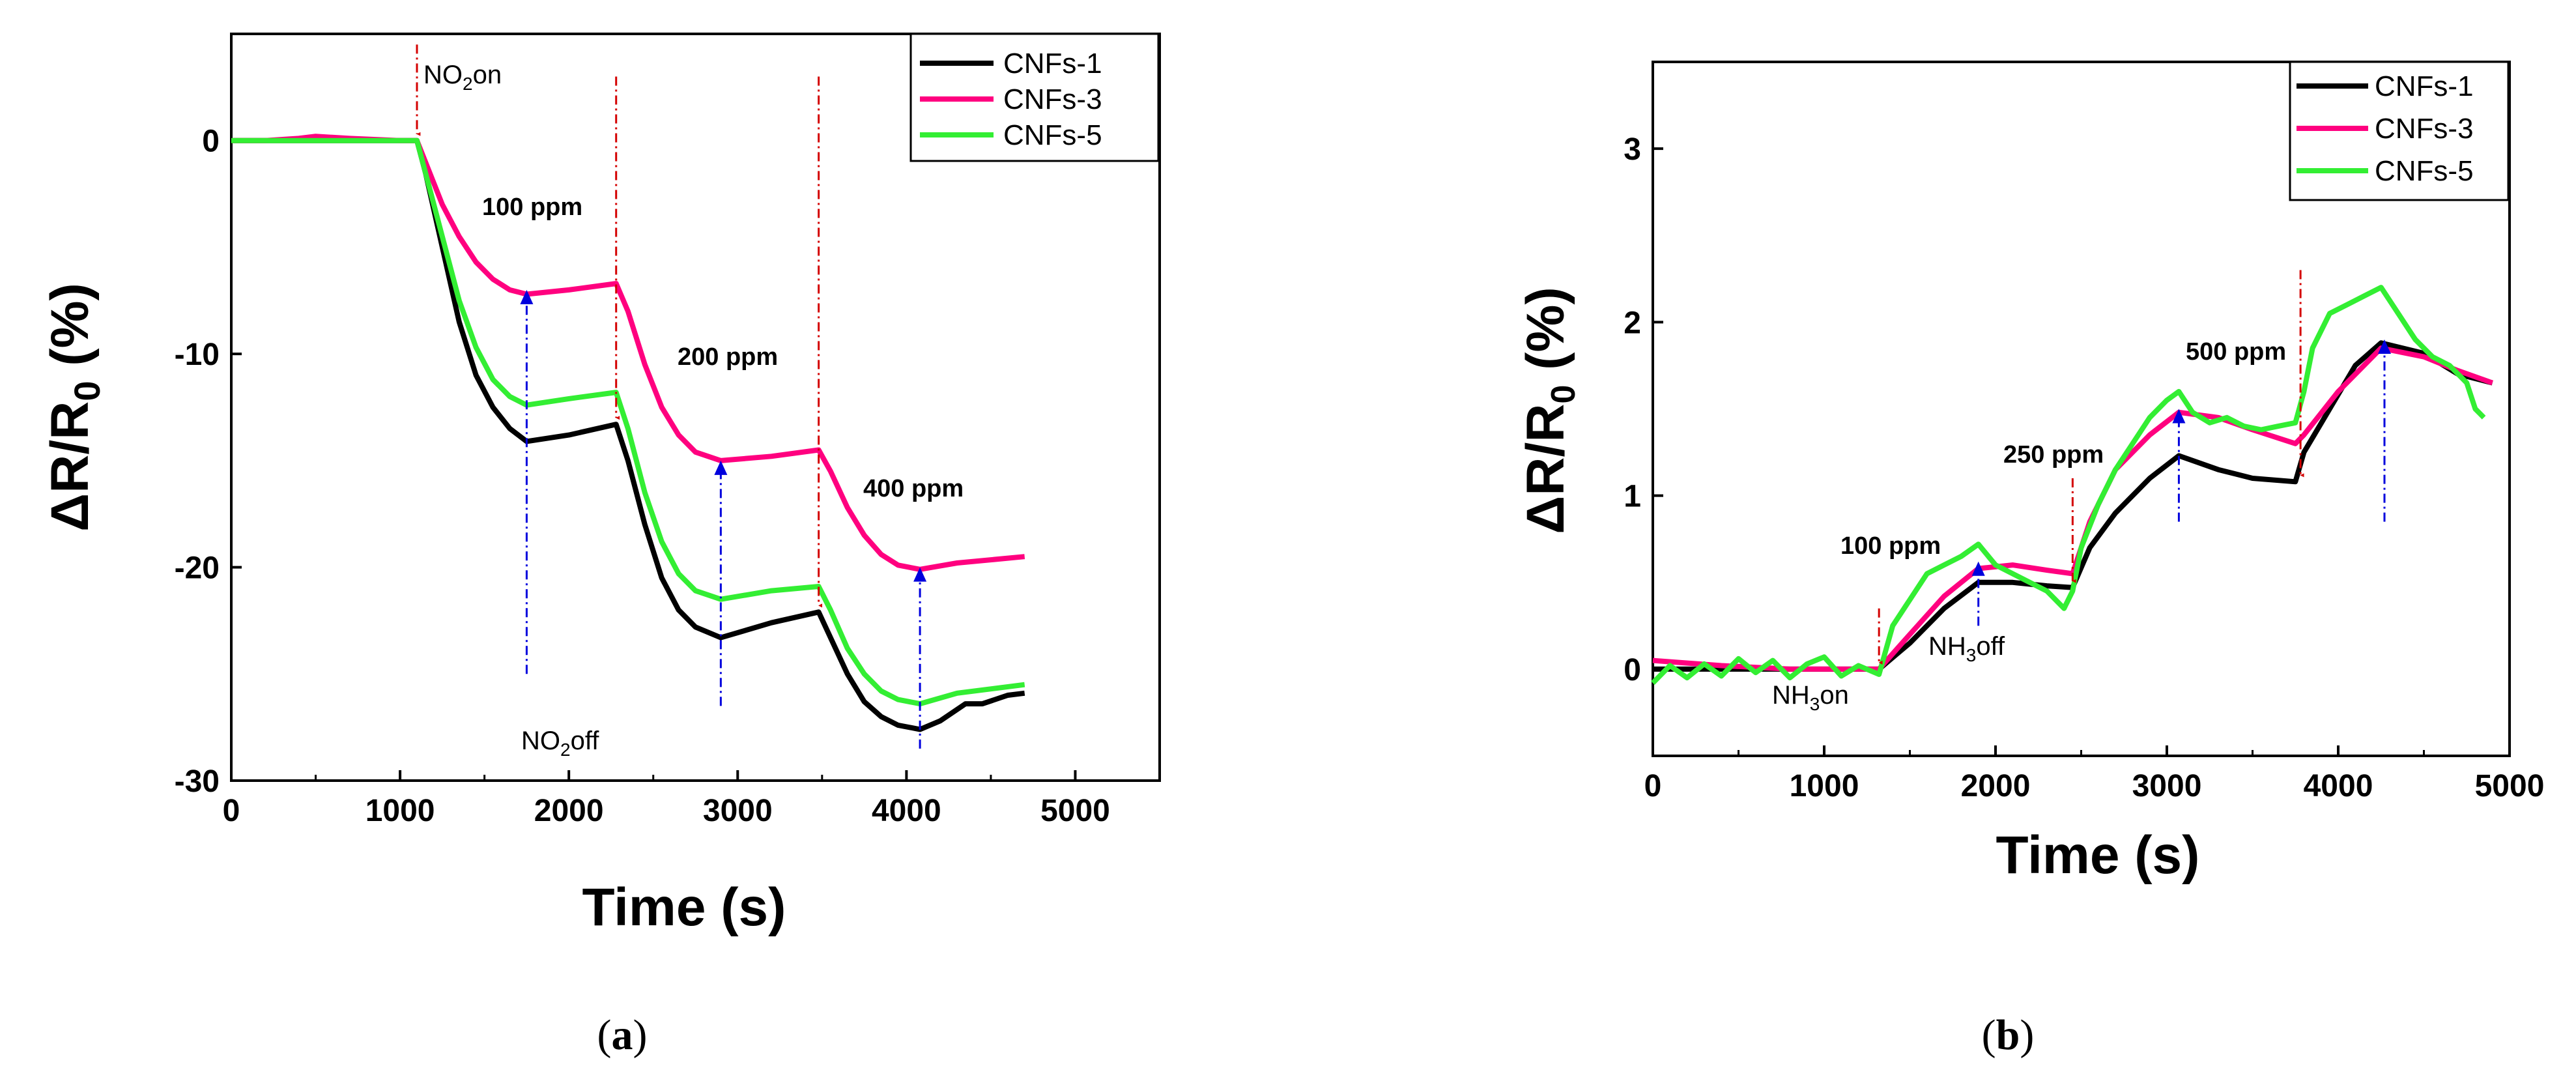 This screenshot has width=2576, height=1081. I want to click on series-line-cnfs-5-b, so click(2068, 485).